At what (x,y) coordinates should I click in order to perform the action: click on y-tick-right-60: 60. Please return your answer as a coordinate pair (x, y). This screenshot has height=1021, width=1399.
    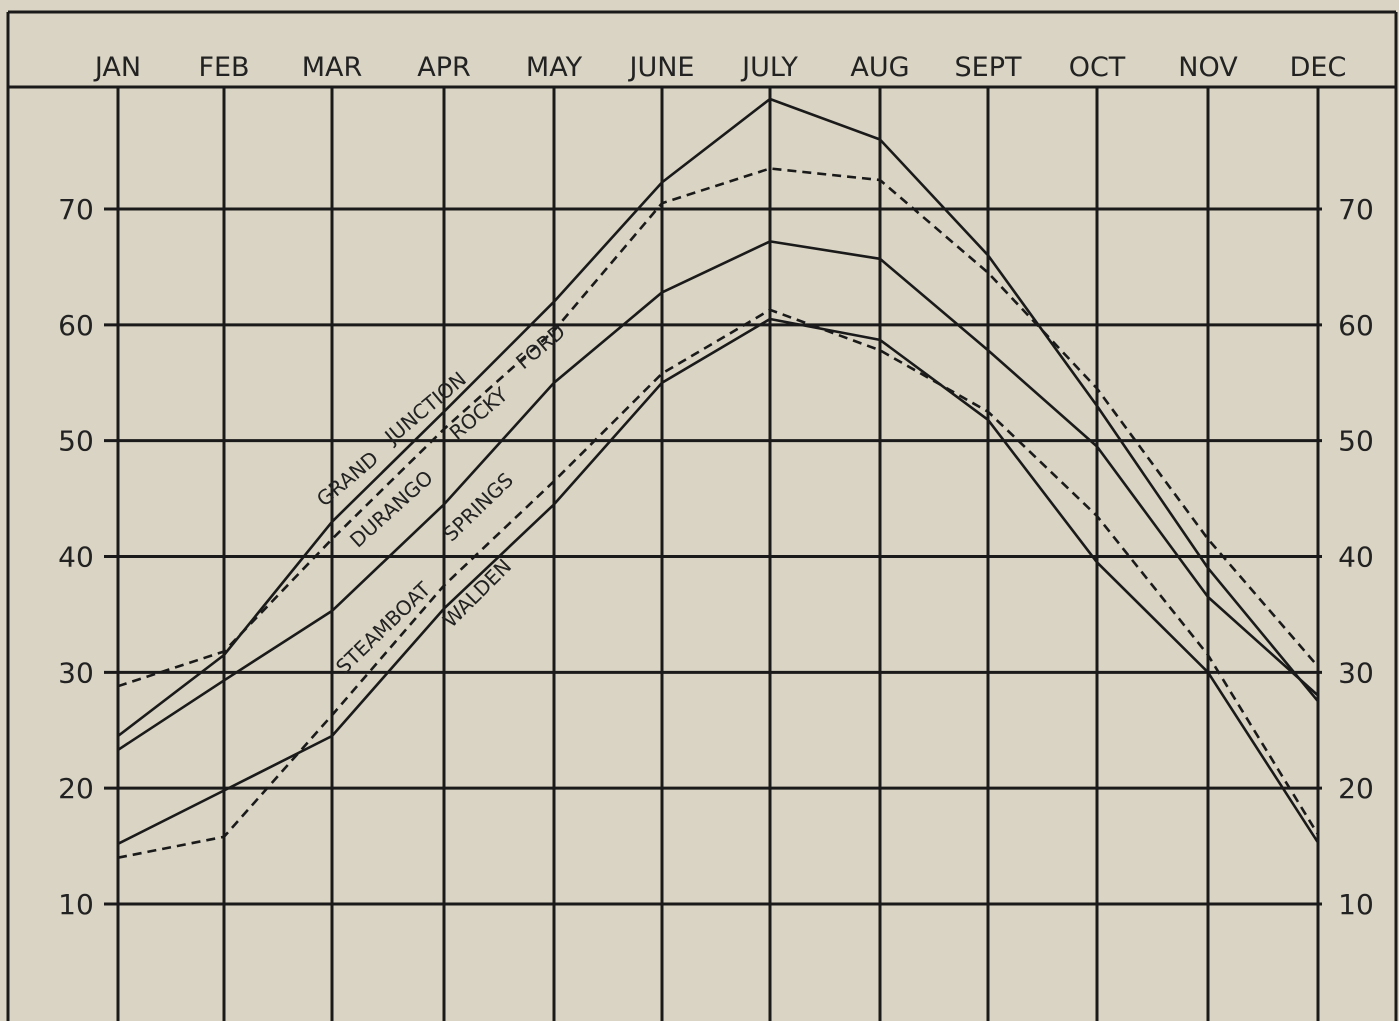
    Looking at the image, I should click on (1356, 325).